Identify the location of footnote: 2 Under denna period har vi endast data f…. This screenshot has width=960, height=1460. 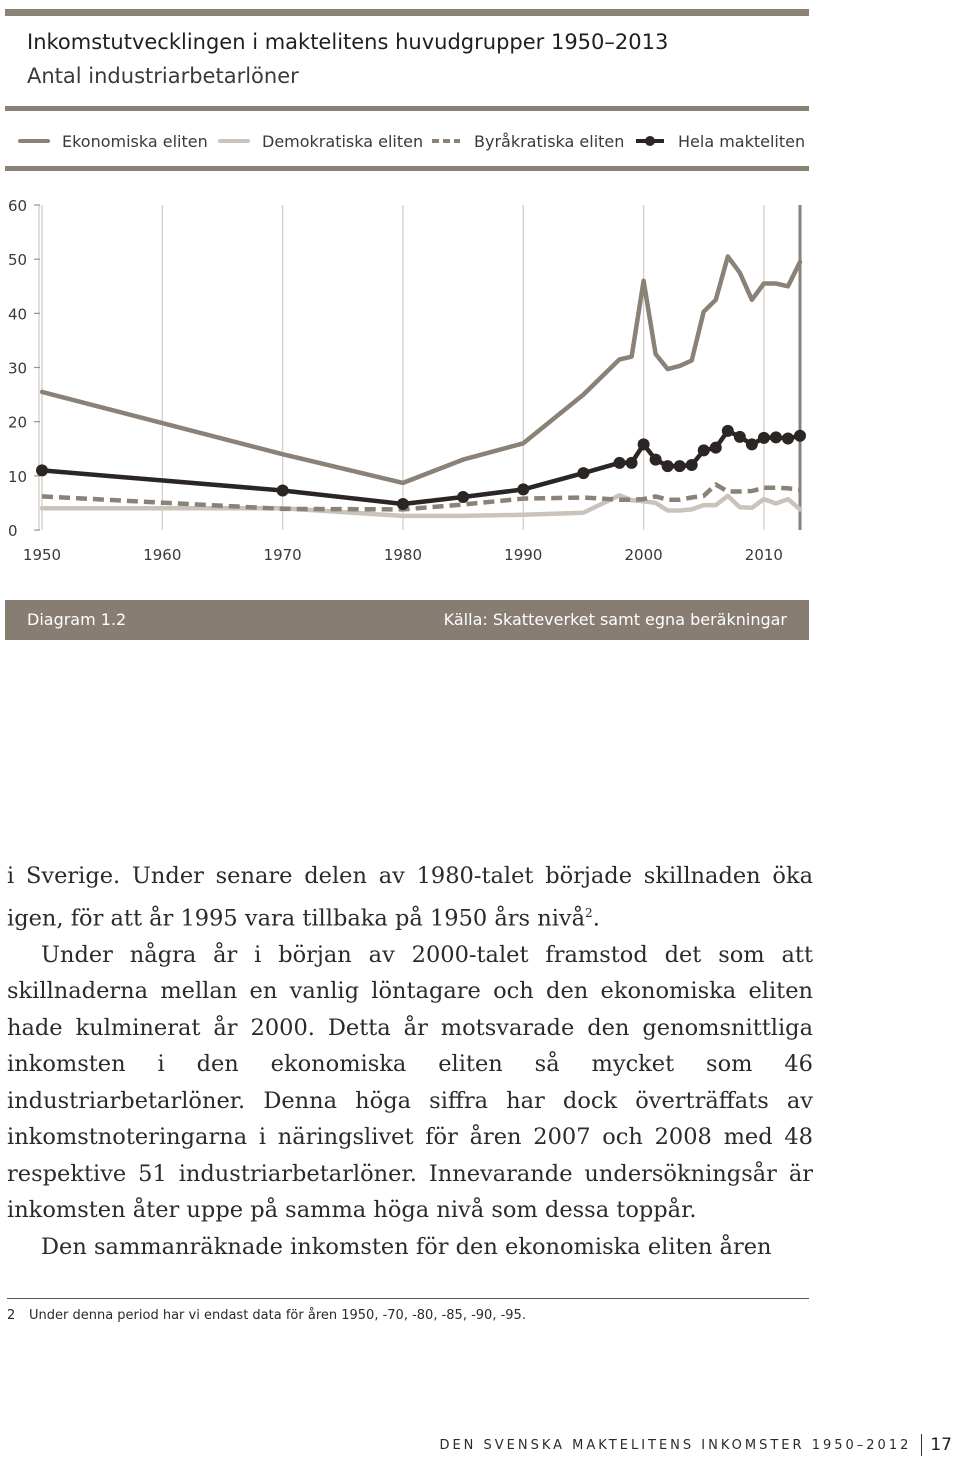
(266, 1315).